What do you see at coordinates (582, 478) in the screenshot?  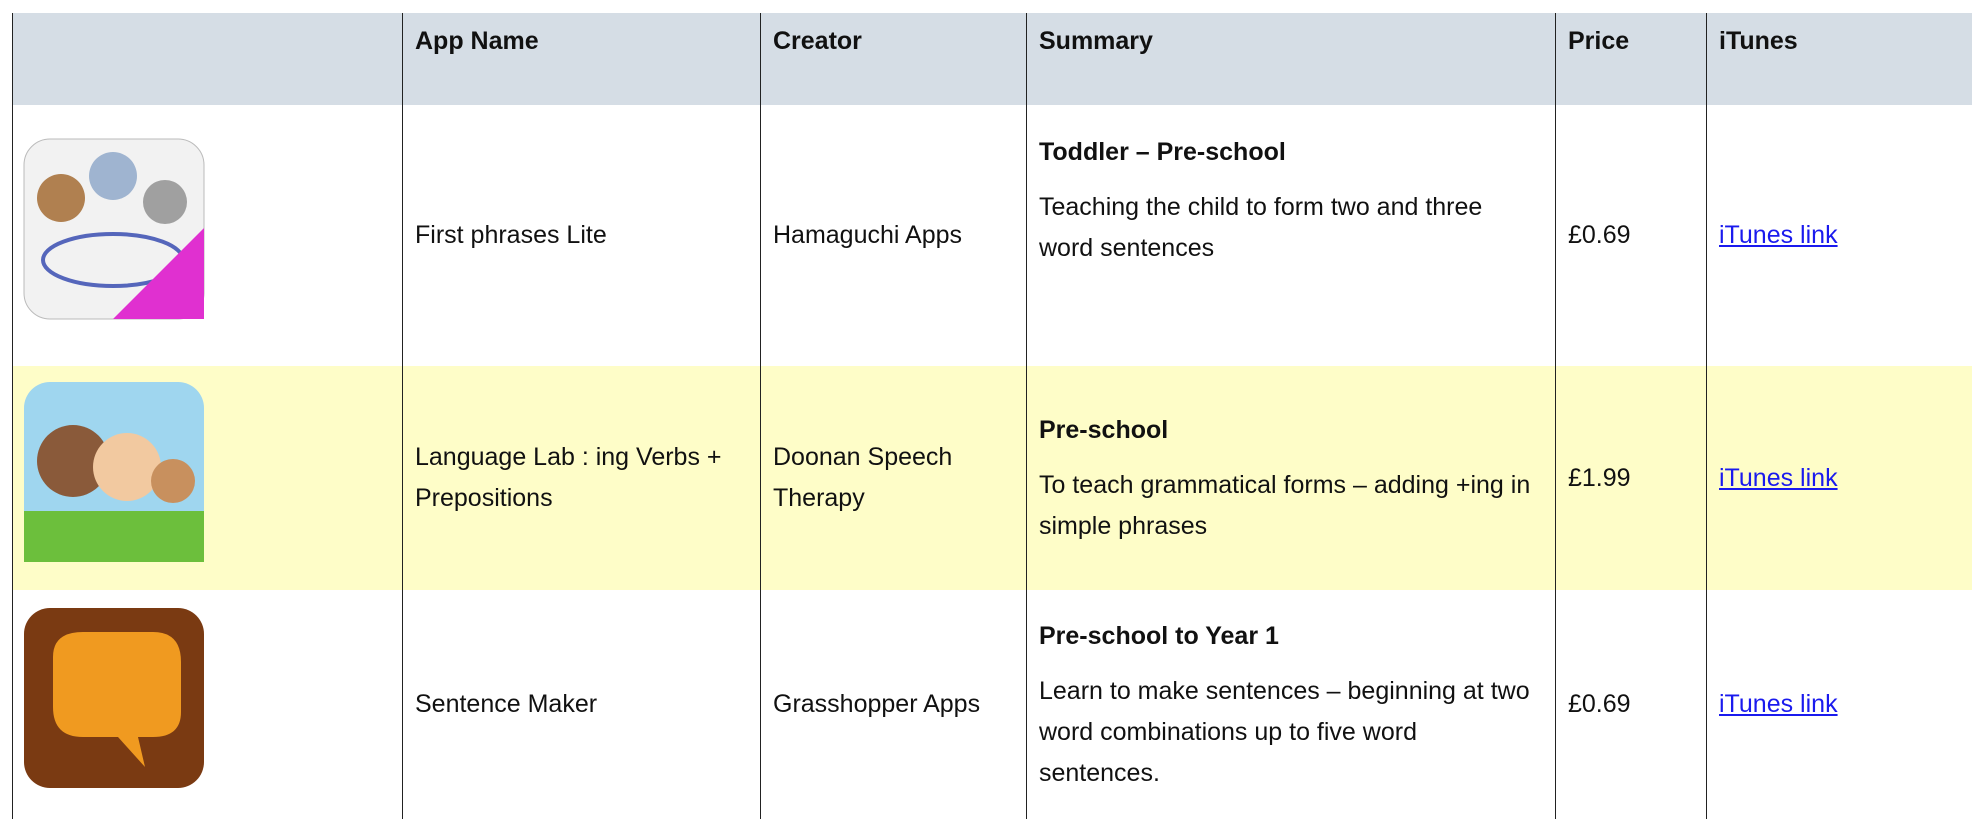 I see `cell: Language Lab : ing Verbs + Prepositions` at bounding box center [582, 478].